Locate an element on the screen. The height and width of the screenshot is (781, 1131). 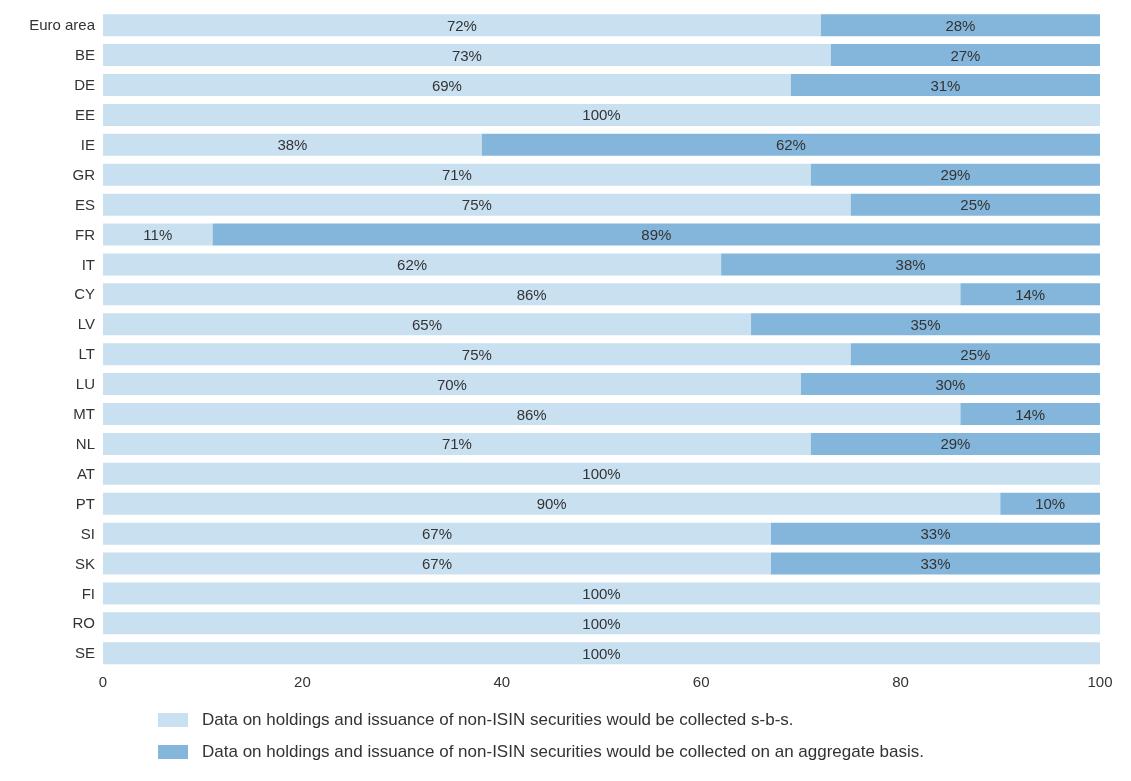
data-label: 10% is located at coordinates (1050, 504).